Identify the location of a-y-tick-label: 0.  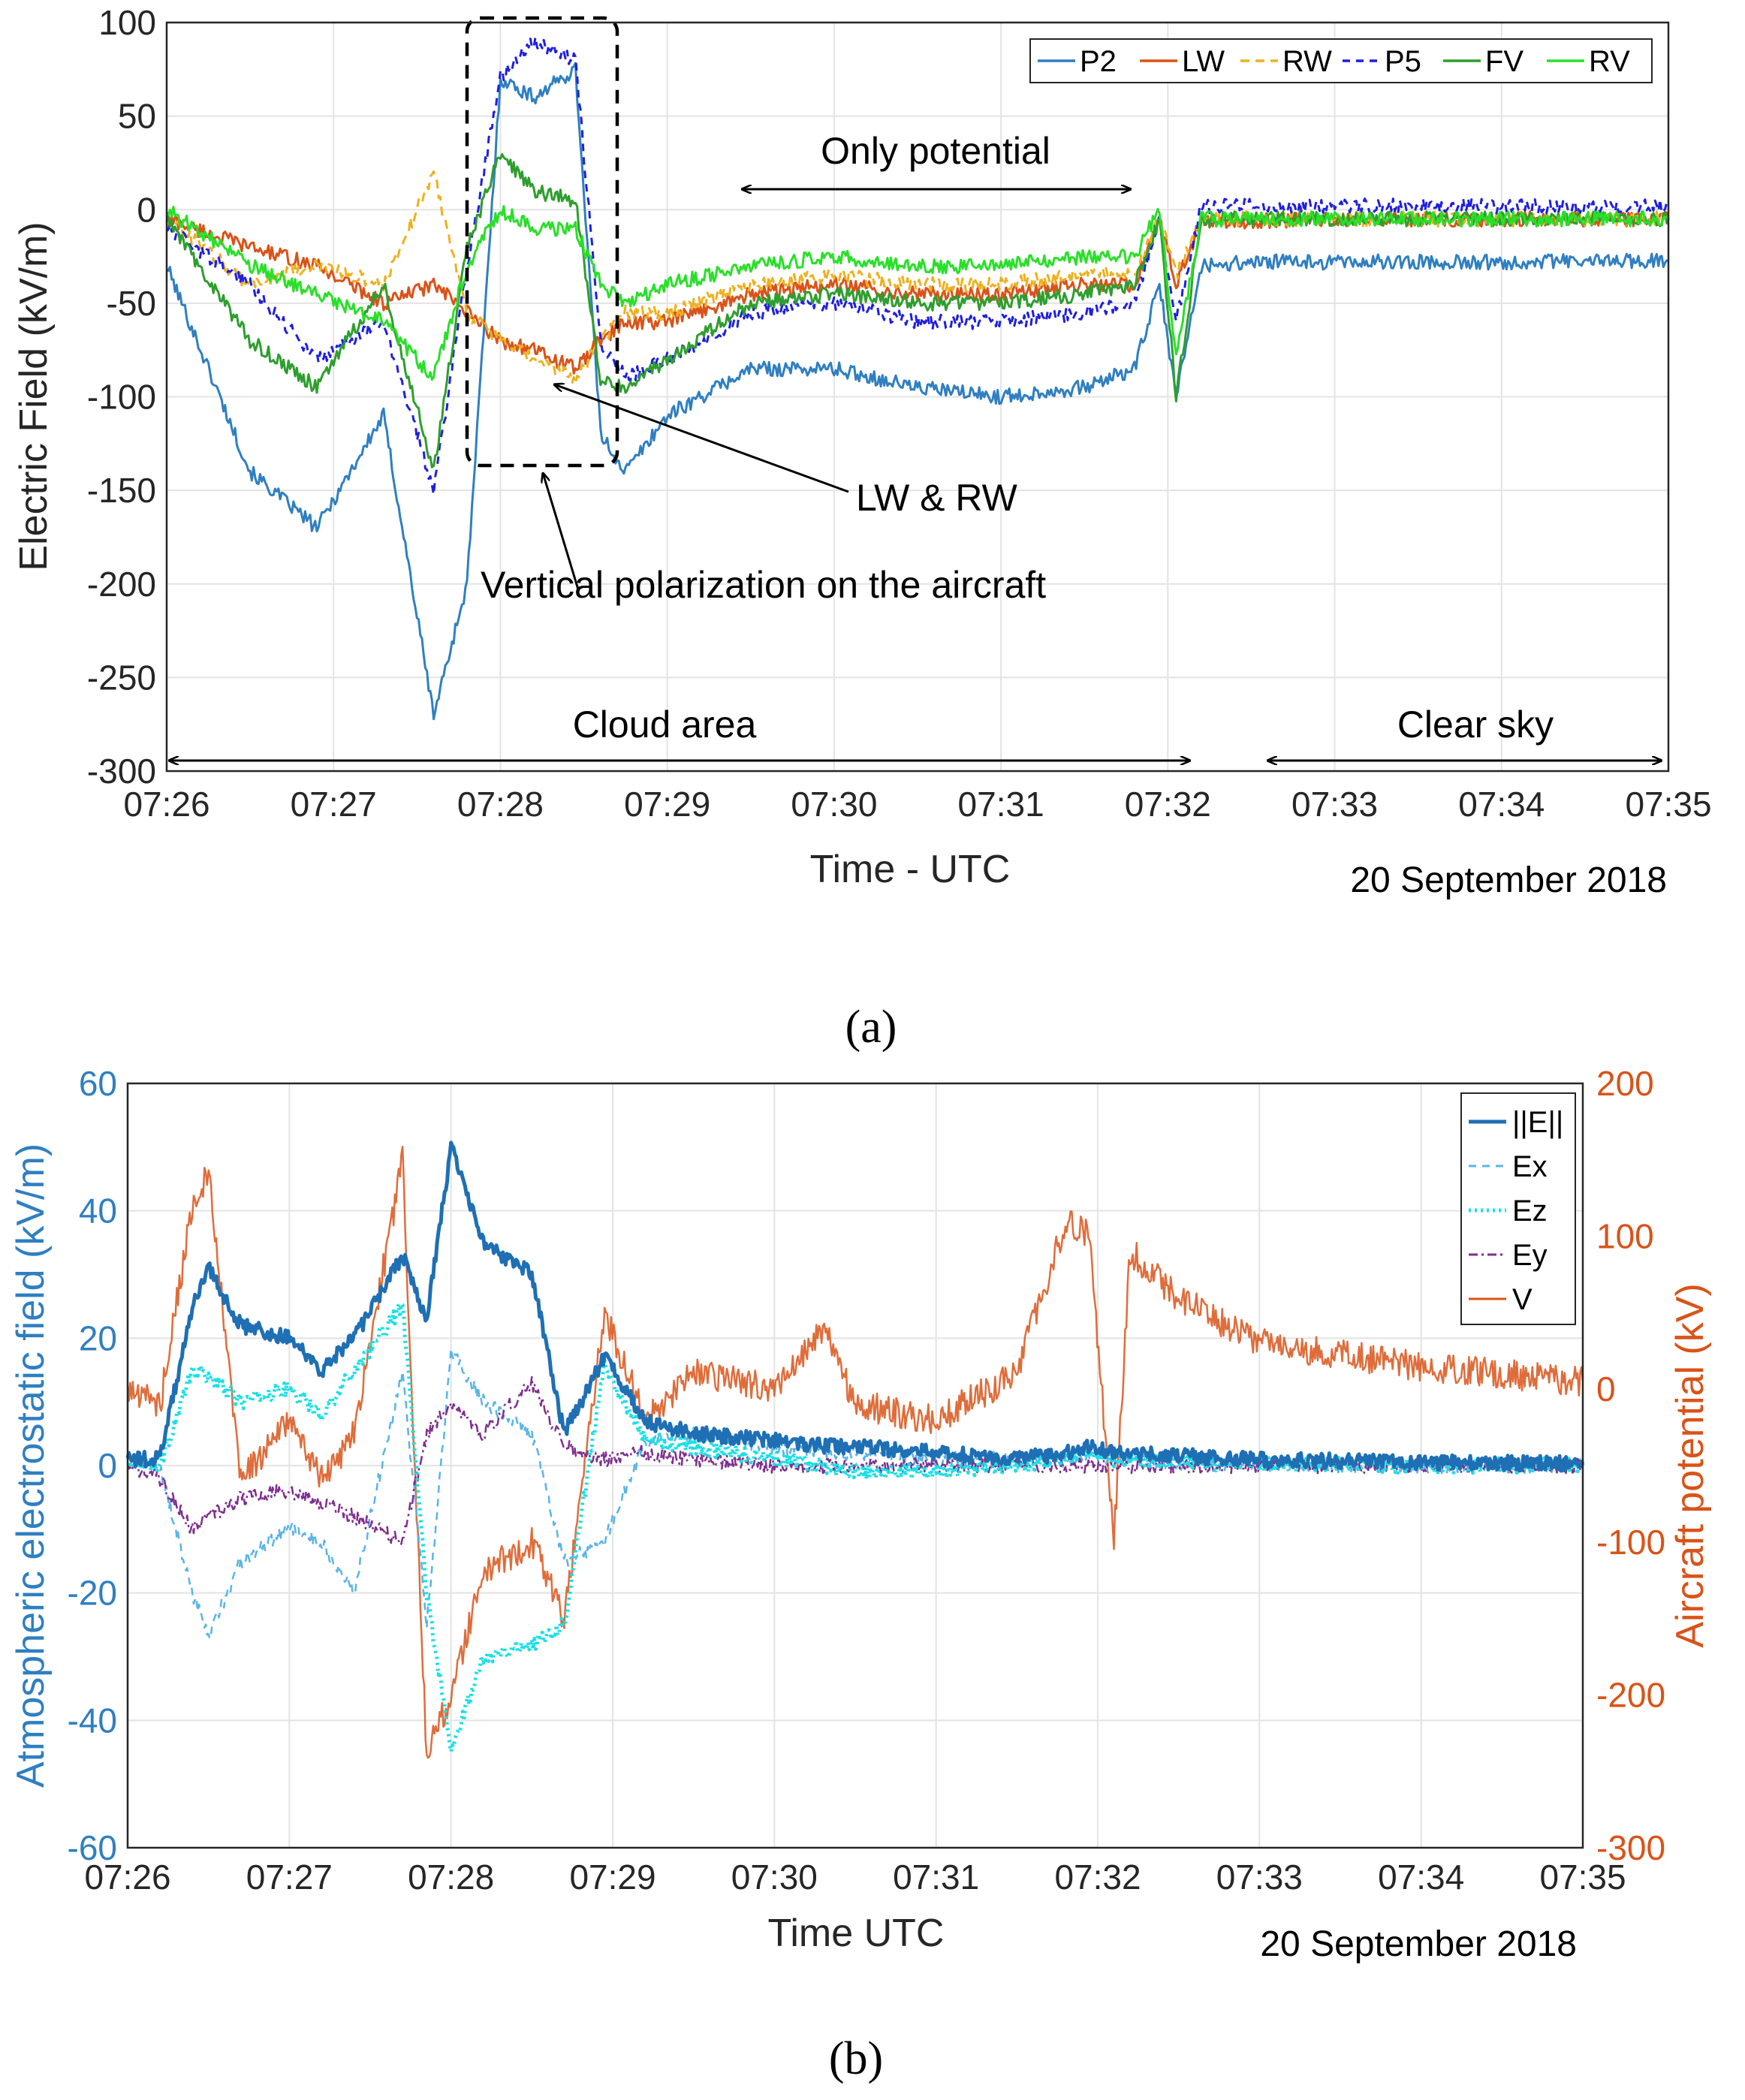
(146, 209).